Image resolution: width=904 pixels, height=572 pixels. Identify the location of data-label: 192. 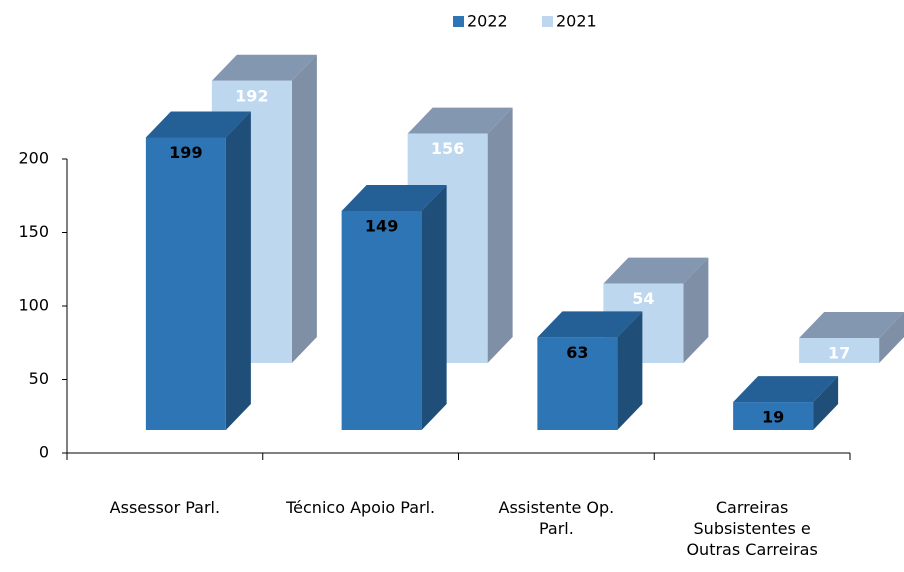
(251, 95).